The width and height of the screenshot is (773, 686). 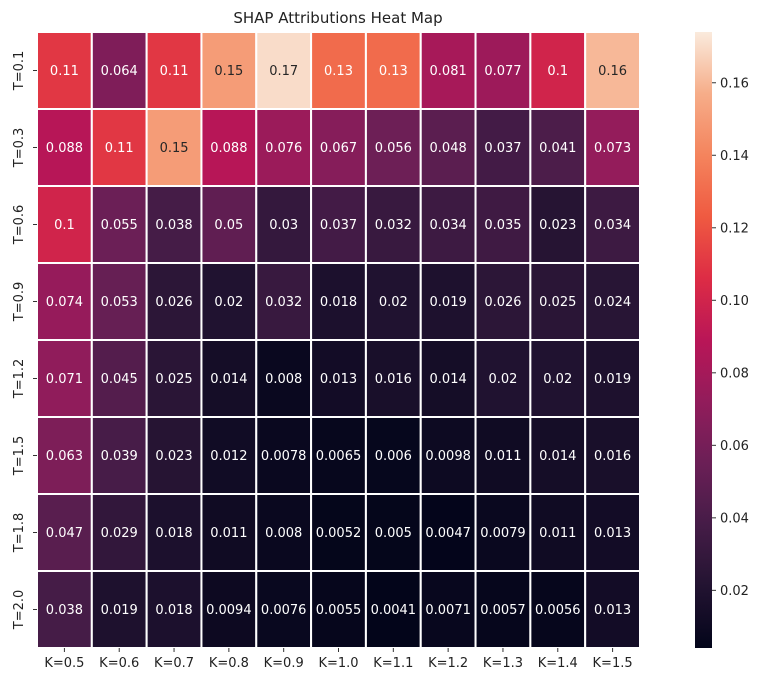 I want to click on x-tick-label: K=1.5, so click(x=613, y=663).